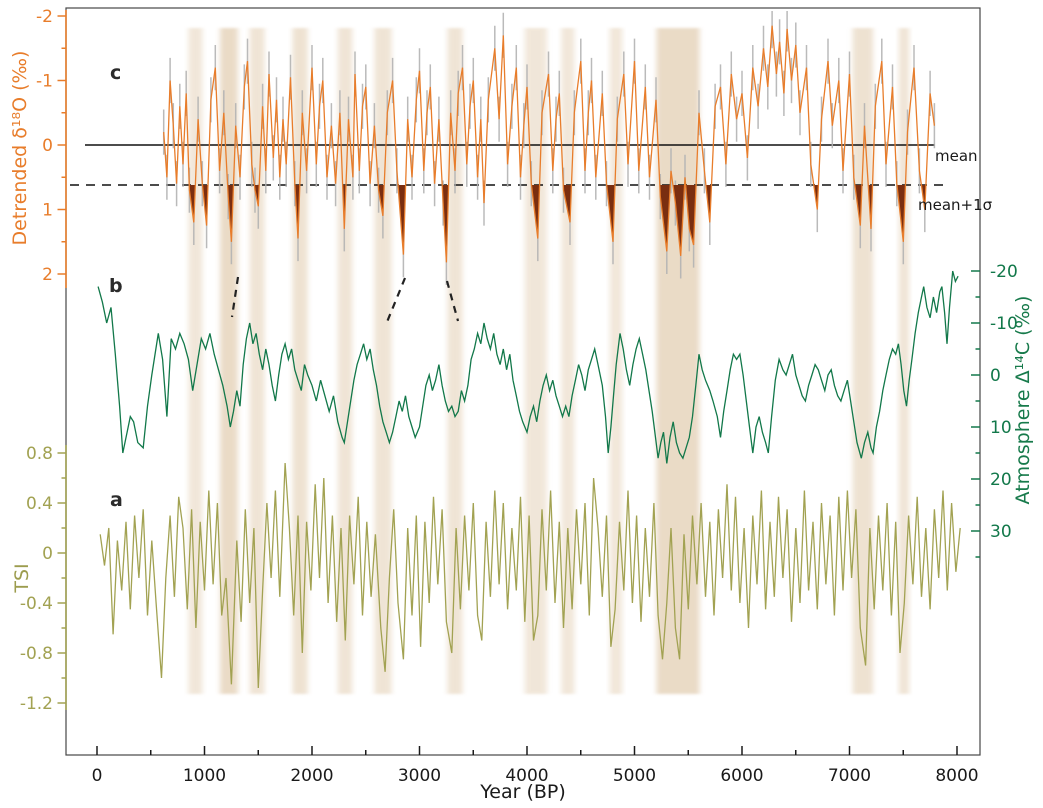  Describe the element at coordinates (39, 454) in the screenshot. I see `tick-label: 0.8` at that location.